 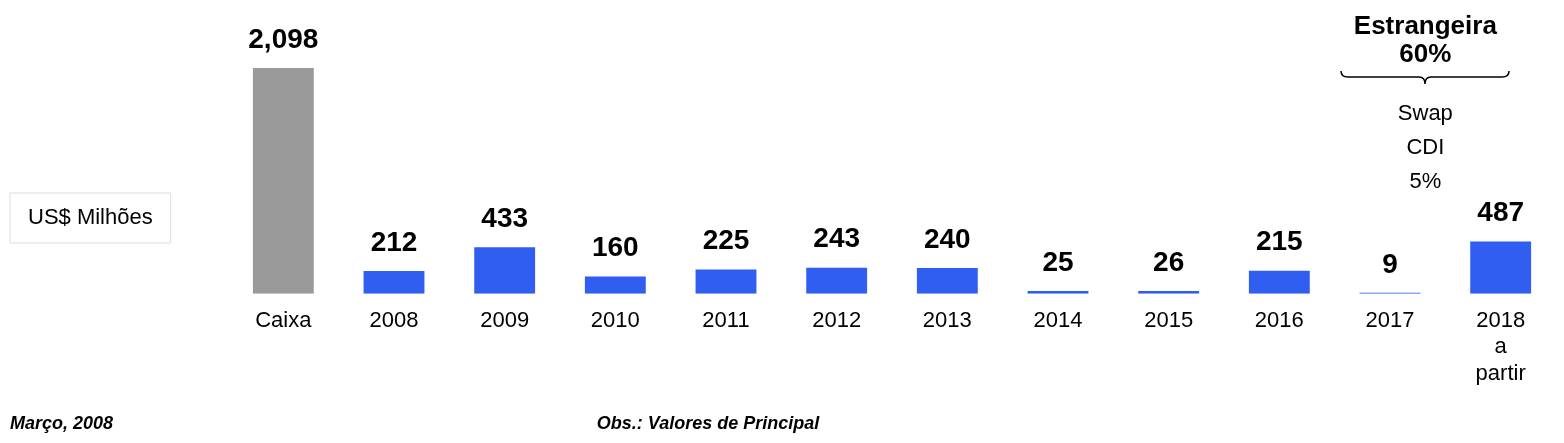 What do you see at coordinates (708, 423) in the screenshot?
I see `text: Obs.: Valores de Principal` at bounding box center [708, 423].